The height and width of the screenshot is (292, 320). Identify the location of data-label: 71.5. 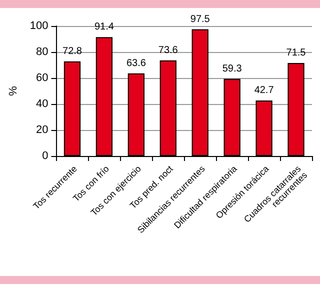
(296, 53).